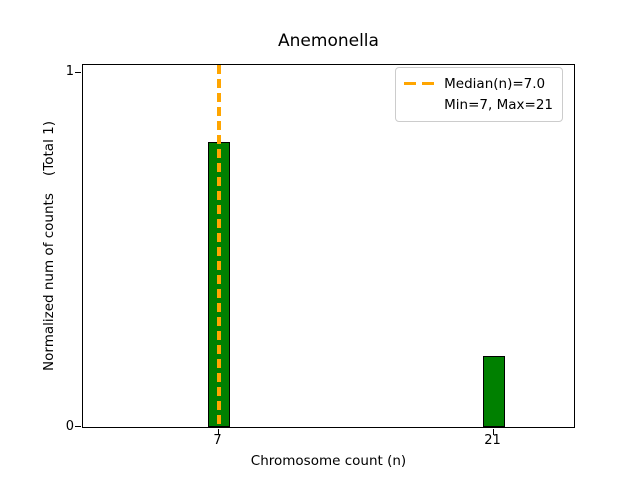 The image size is (640, 480). Describe the element at coordinates (419, 104) in the screenshot. I see `empty-swatch` at that location.